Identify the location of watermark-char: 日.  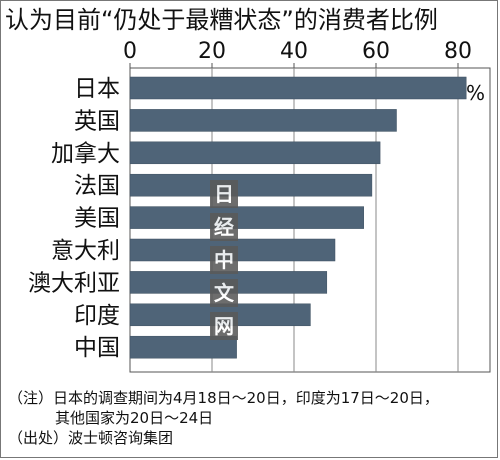
(224, 194).